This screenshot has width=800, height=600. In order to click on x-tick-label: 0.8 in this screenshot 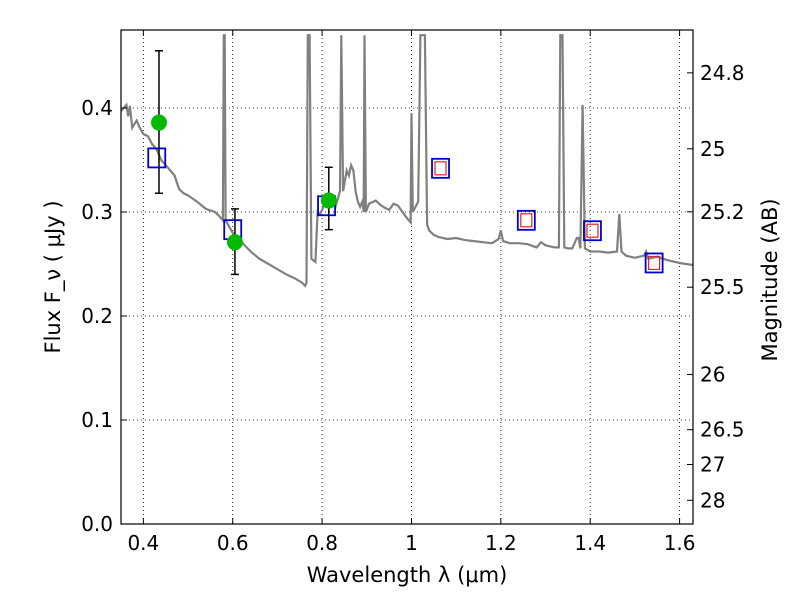, I will do `click(322, 543)`.